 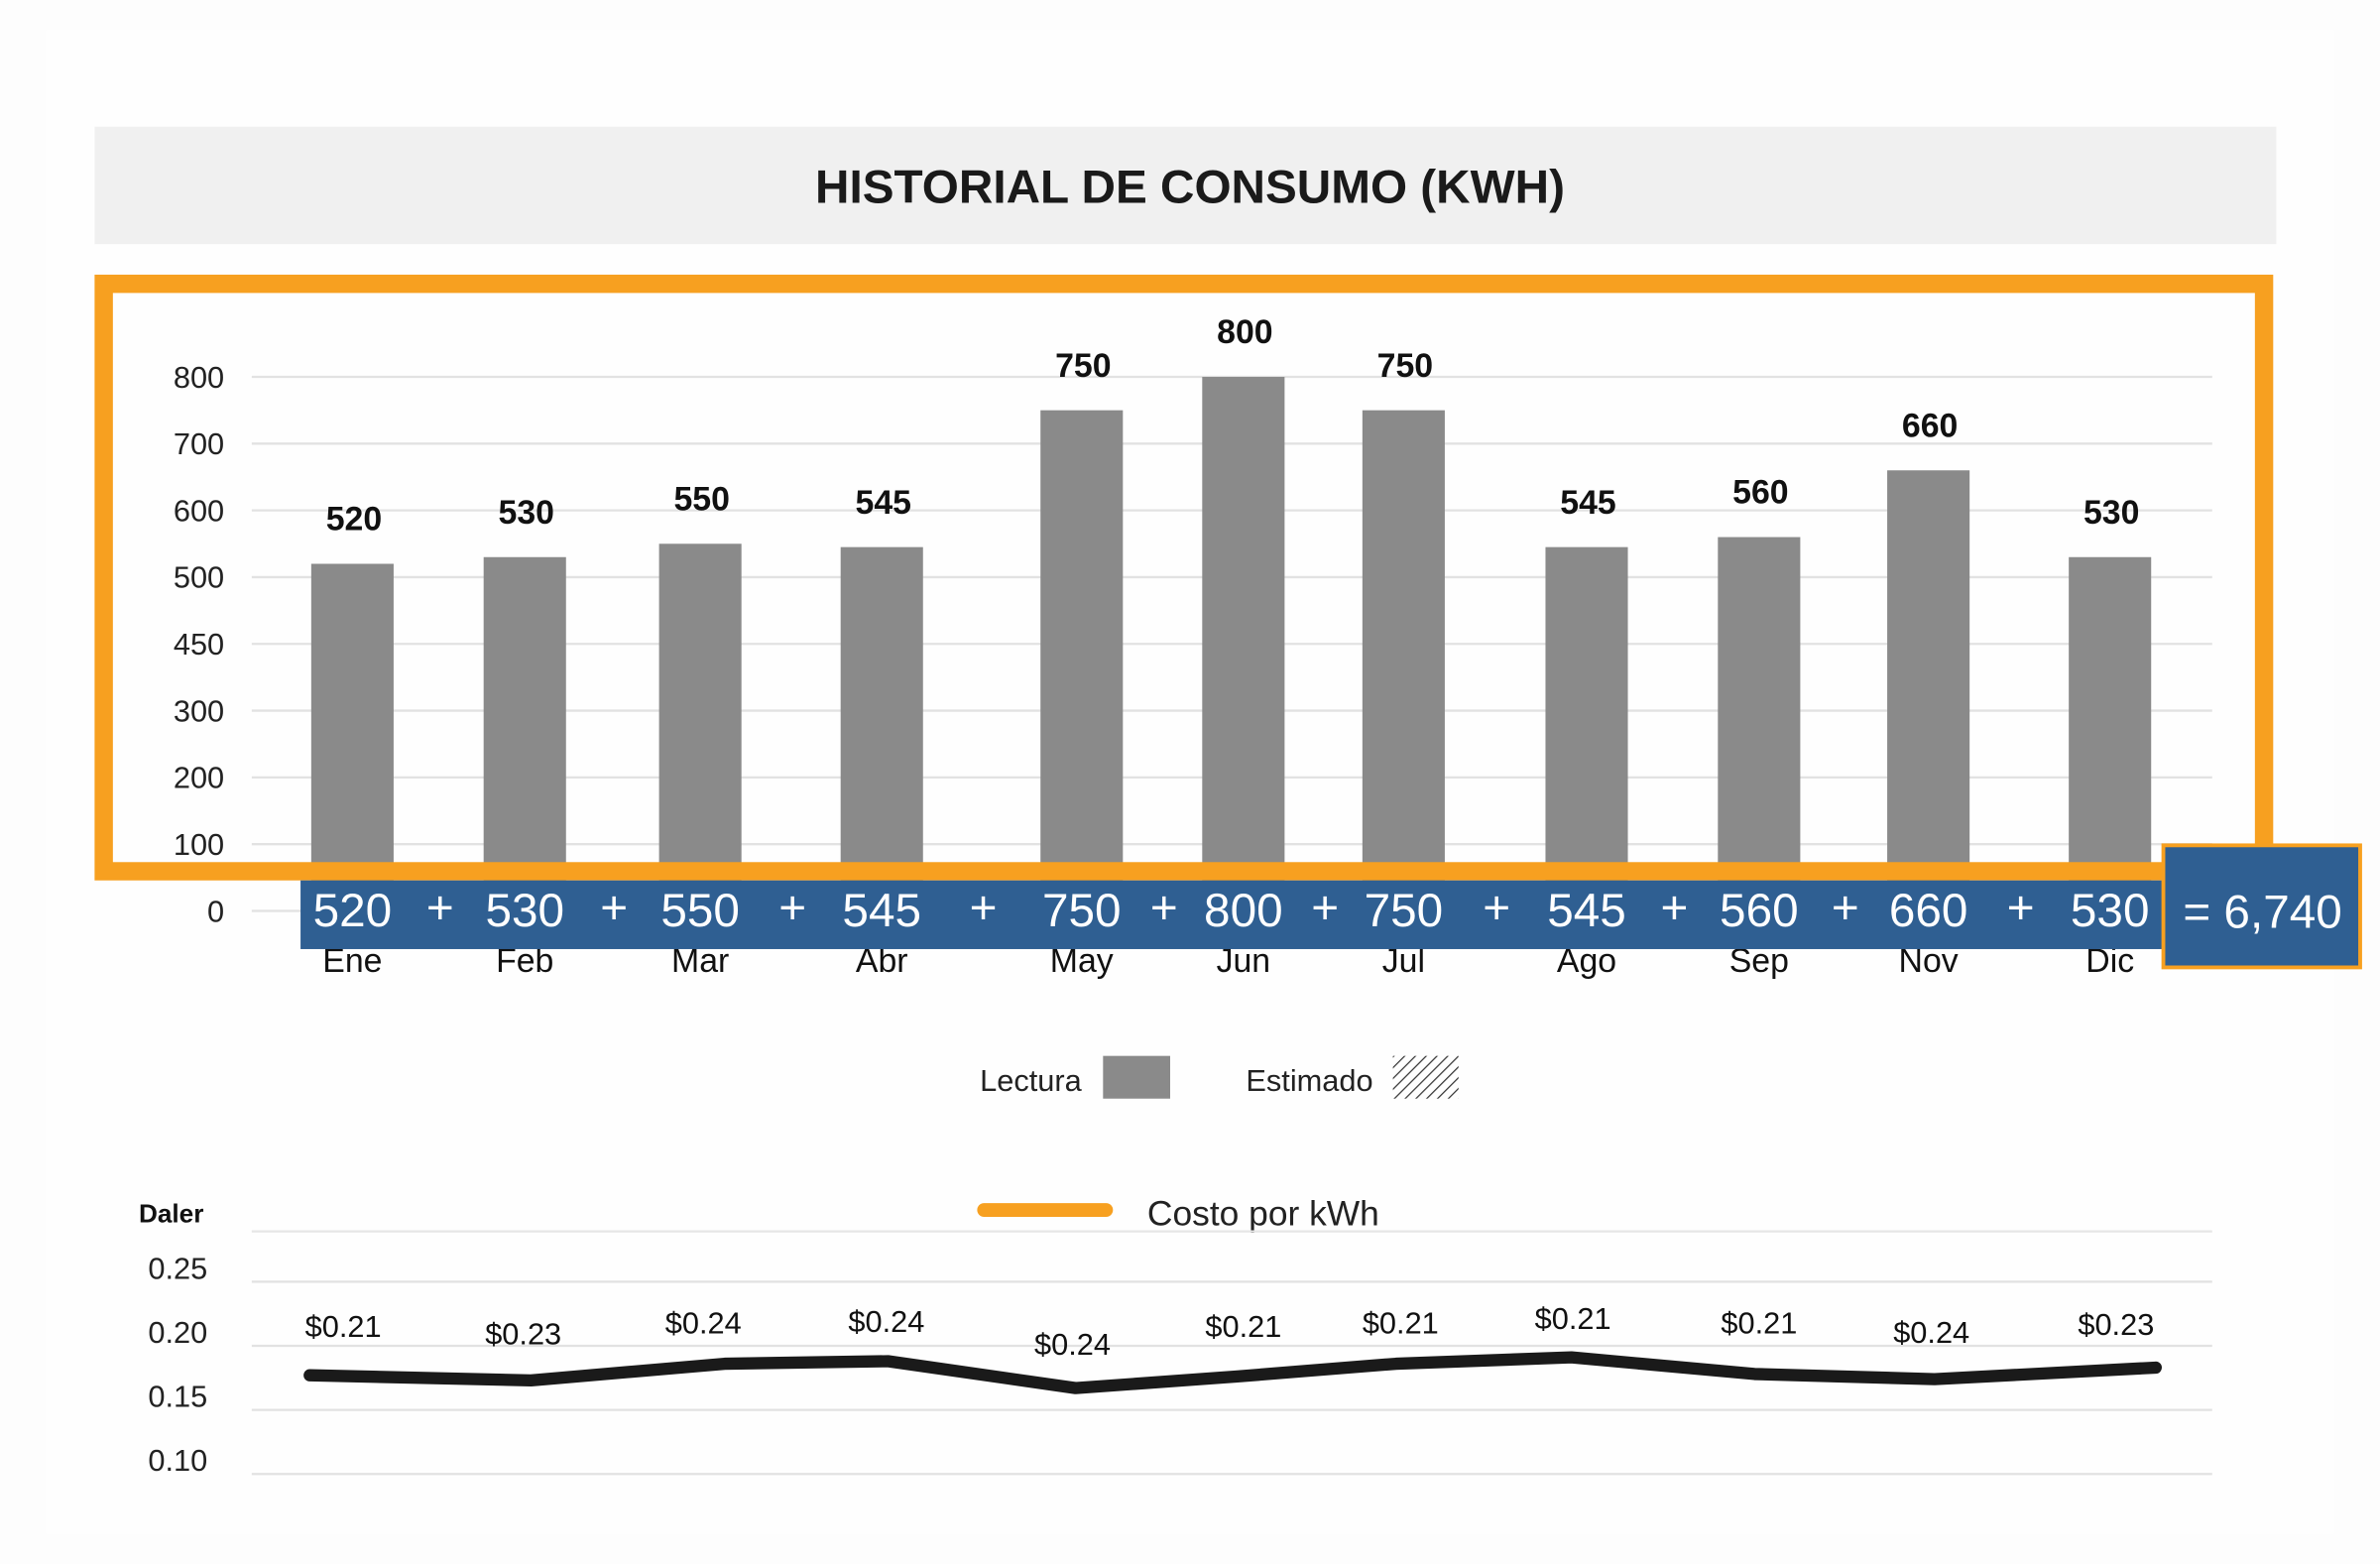 I want to click on title-band, so click(x=1185, y=185).